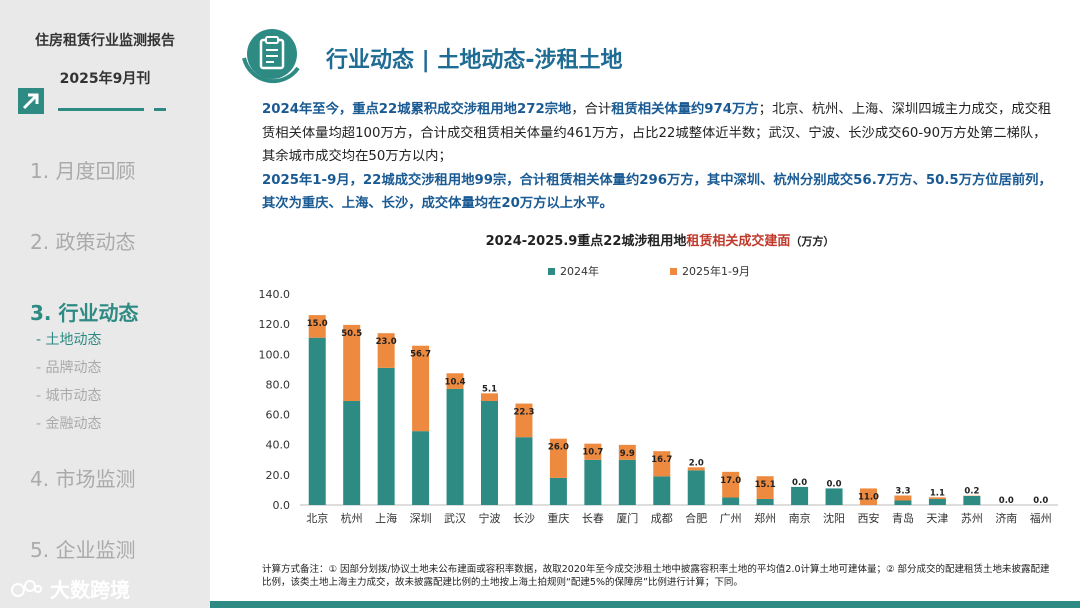  I want to click on subnav-item-city: - 城市动态, so click(69, 396).